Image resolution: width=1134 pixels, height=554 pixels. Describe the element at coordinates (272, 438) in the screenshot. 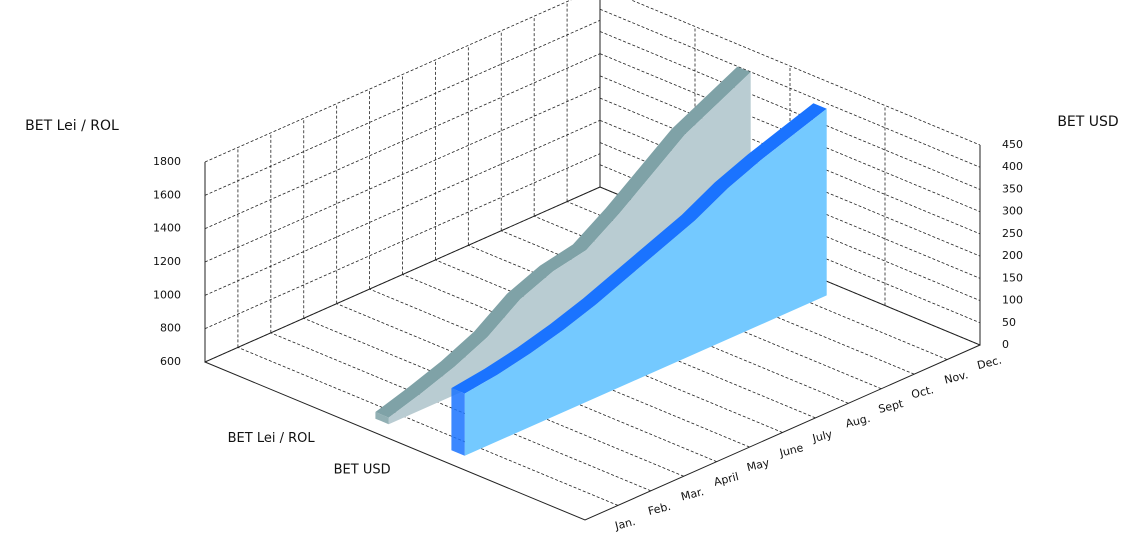

I see `series-label: BET Lei / ROL` at that location.